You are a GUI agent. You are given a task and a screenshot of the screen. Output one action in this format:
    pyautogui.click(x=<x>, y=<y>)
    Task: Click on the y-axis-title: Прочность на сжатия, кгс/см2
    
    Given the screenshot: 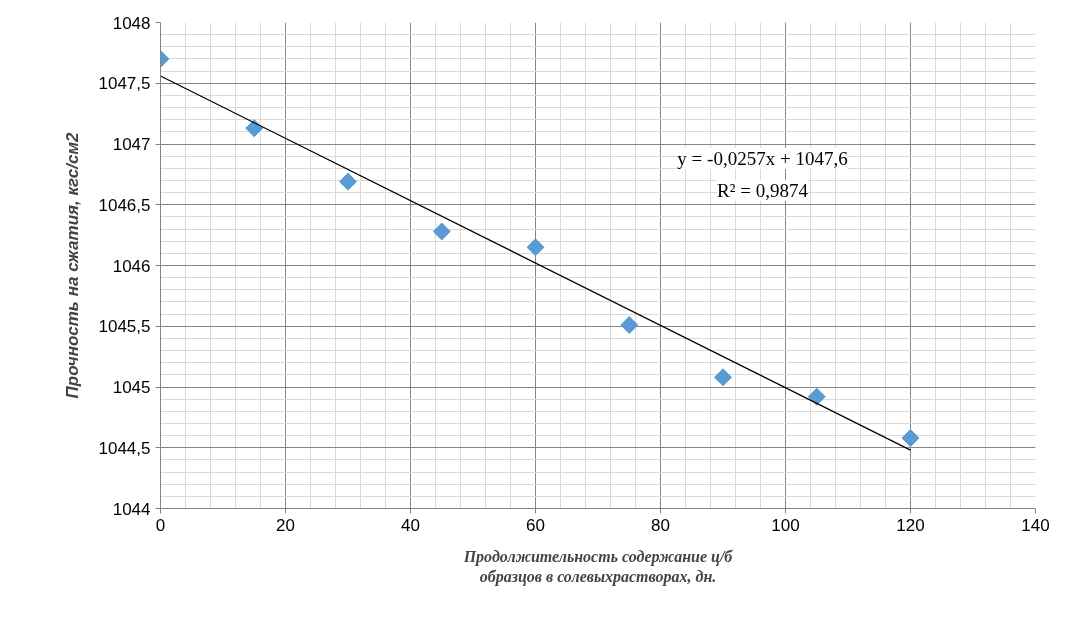 What is the action you would take?
    pyautogui.click(x=72, y=265)
    